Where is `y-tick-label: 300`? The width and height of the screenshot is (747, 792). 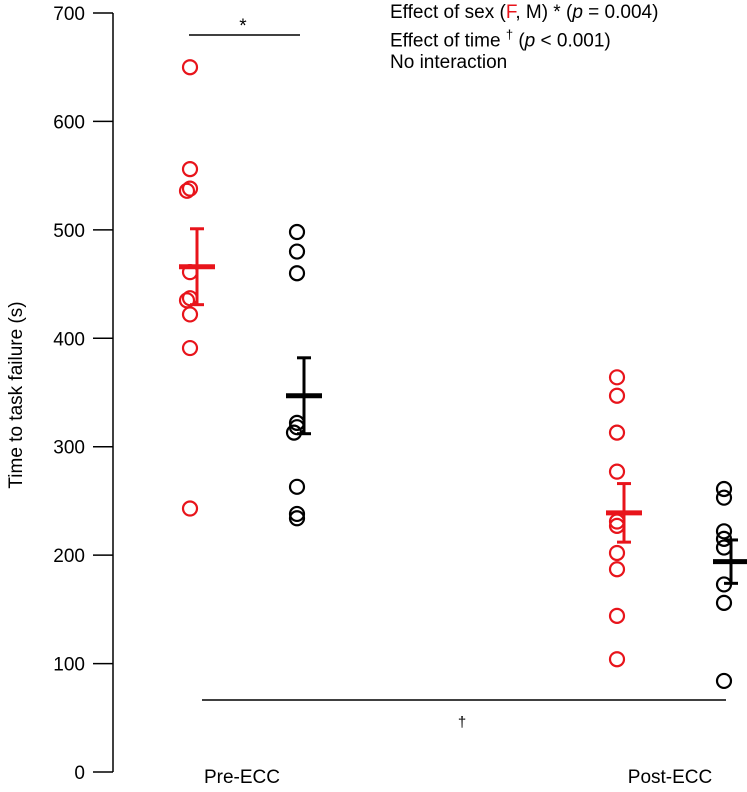
y-tick-label: 300 is located at coordinates (69, 448).